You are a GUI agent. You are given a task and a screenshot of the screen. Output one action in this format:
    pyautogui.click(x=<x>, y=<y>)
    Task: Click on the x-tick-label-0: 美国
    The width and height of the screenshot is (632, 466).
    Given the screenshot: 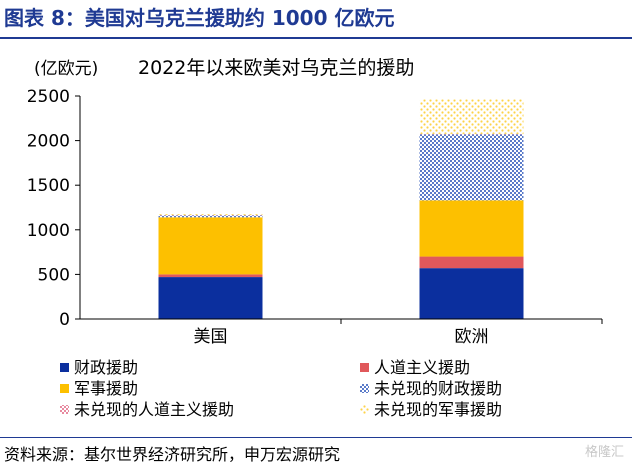 What is the action you would take?
    pyautogui.click(x=211, y=337)
    